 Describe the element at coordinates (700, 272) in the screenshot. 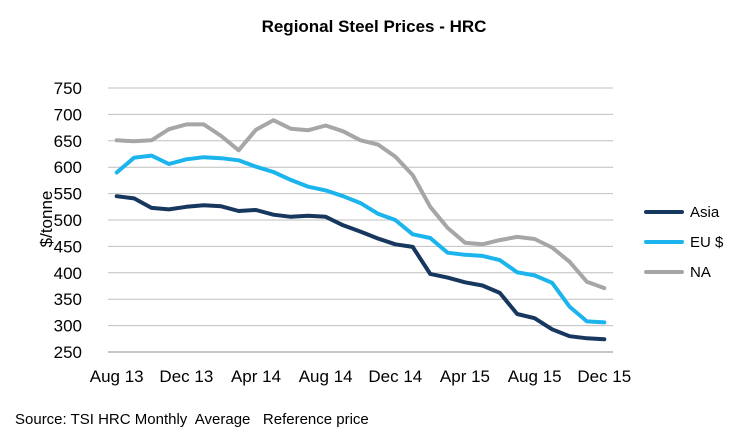

I see `legend-label: NA` at that location.